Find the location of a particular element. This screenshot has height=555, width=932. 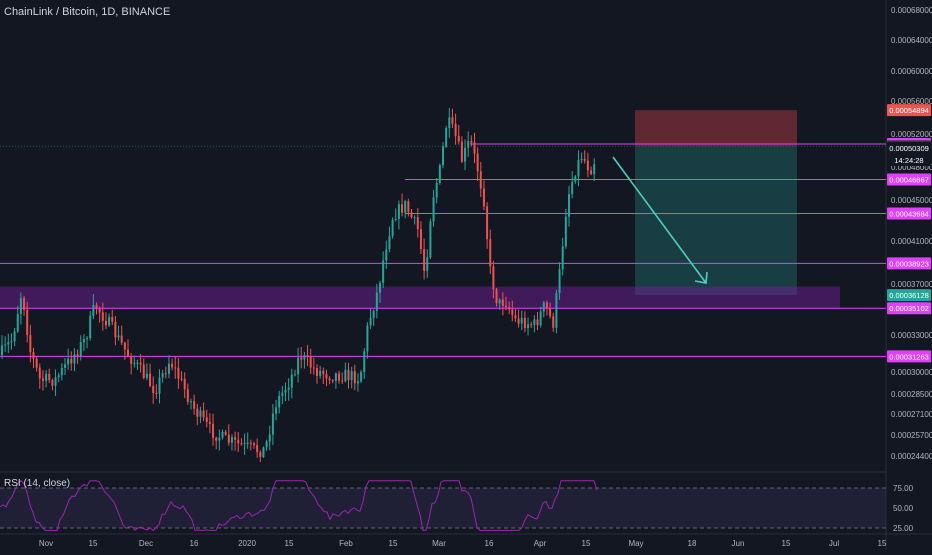

price-label-text: 0.00036128 is located at coordinates (909, 295).